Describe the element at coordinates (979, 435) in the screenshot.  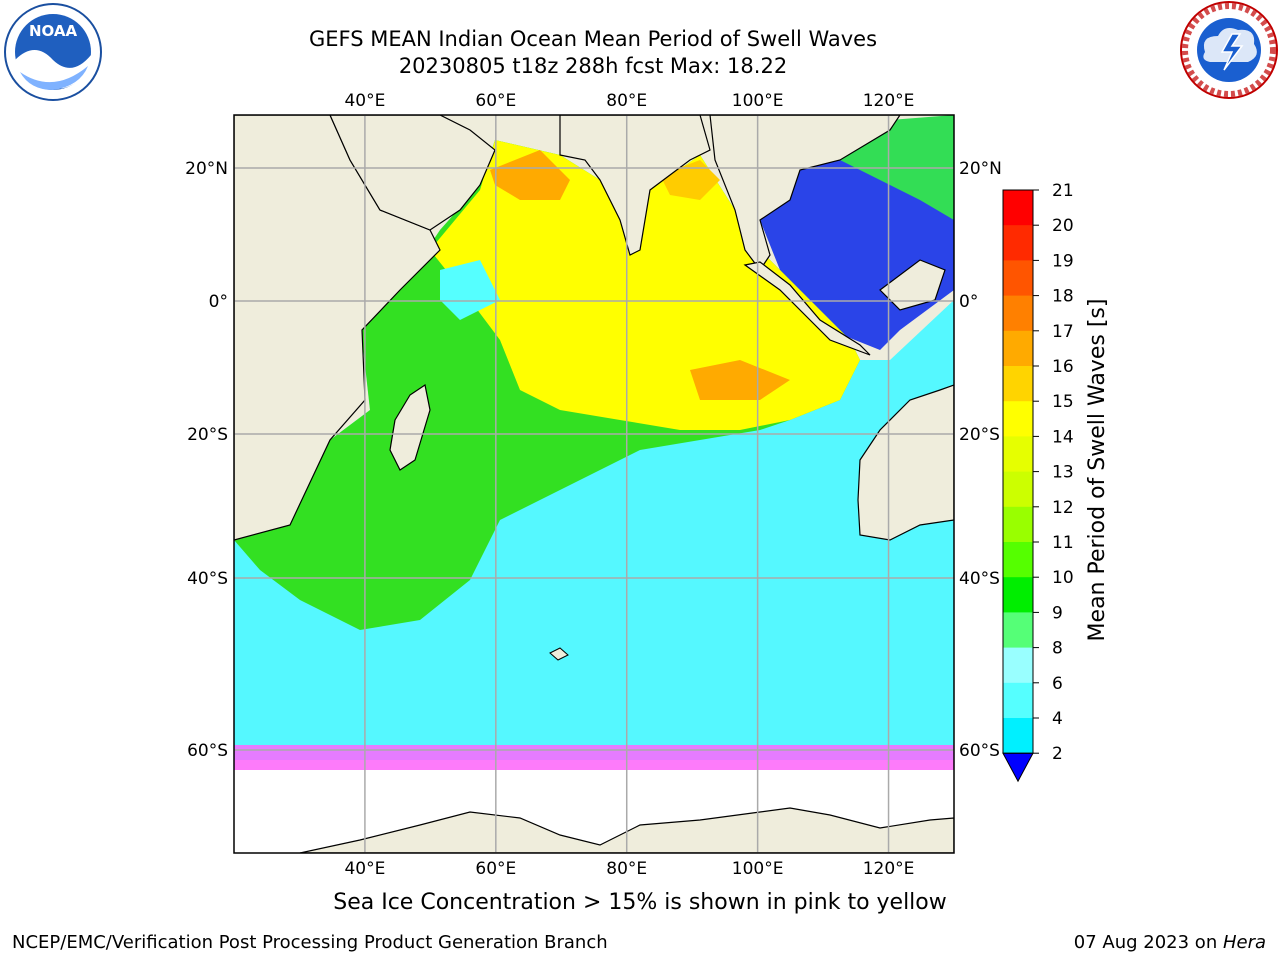
I see `lat-label-right: 20°S` at that location.